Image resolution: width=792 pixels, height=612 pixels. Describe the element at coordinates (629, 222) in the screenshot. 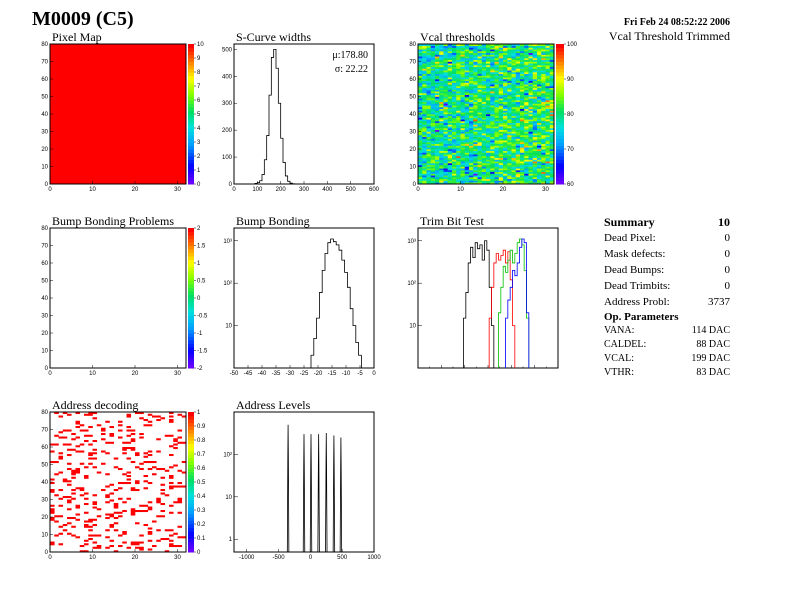

I see `summary-title: Summary` at that location.